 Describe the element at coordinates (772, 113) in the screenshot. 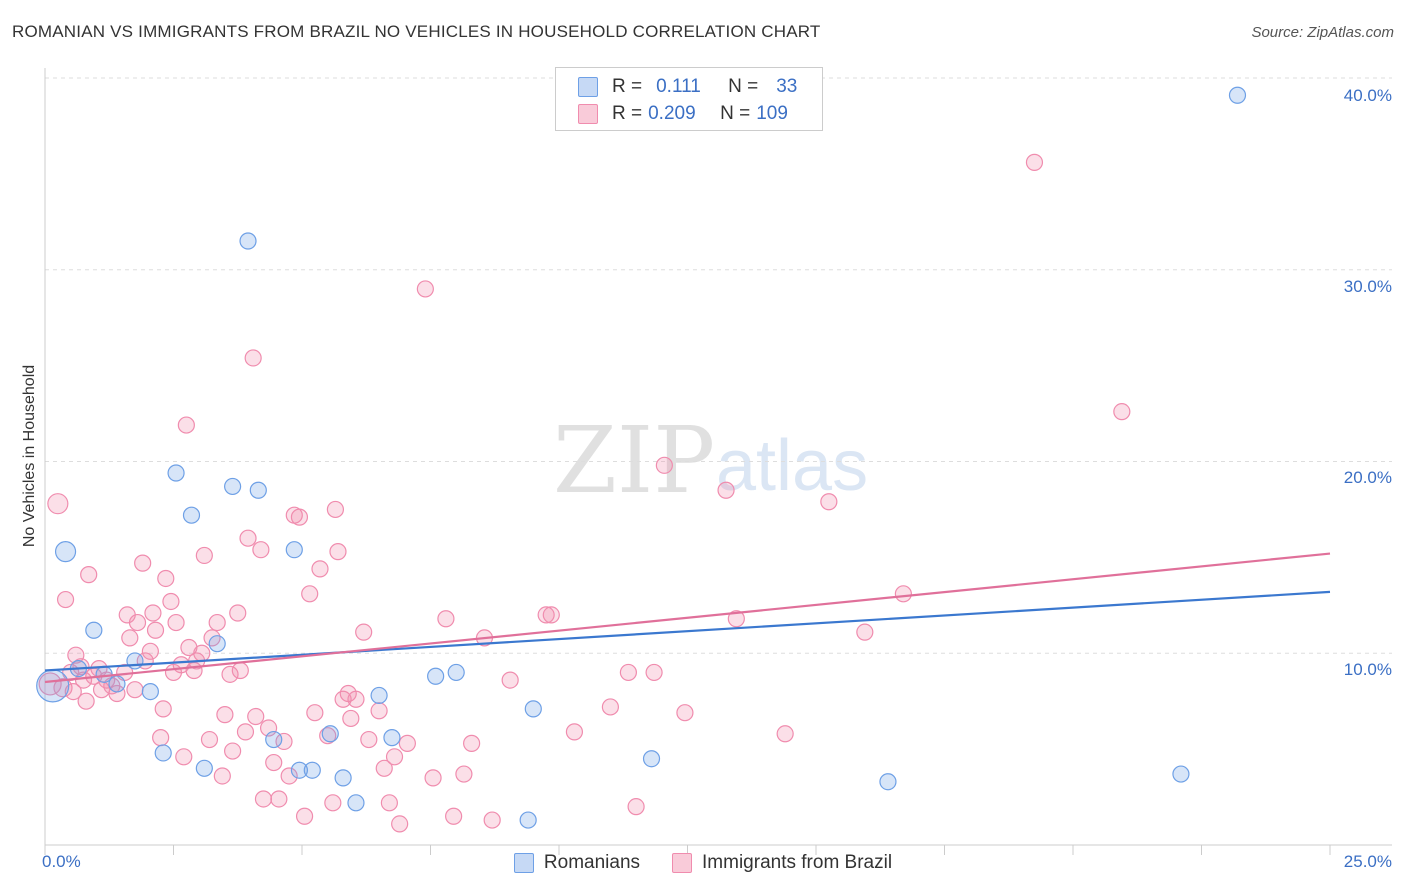

I see `legend-n-value: 109` at that location.